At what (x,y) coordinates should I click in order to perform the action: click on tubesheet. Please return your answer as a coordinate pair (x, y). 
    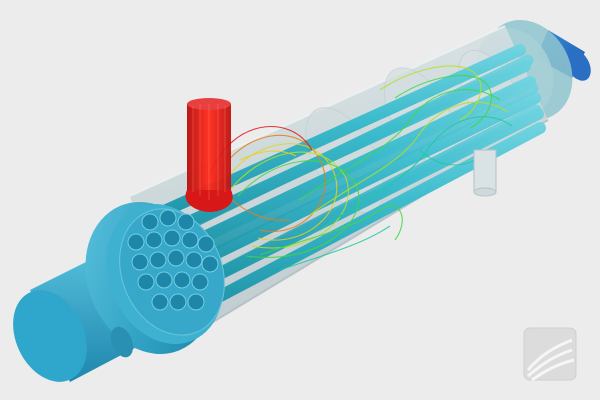
    Looking at the image, I should click on (173, 260).